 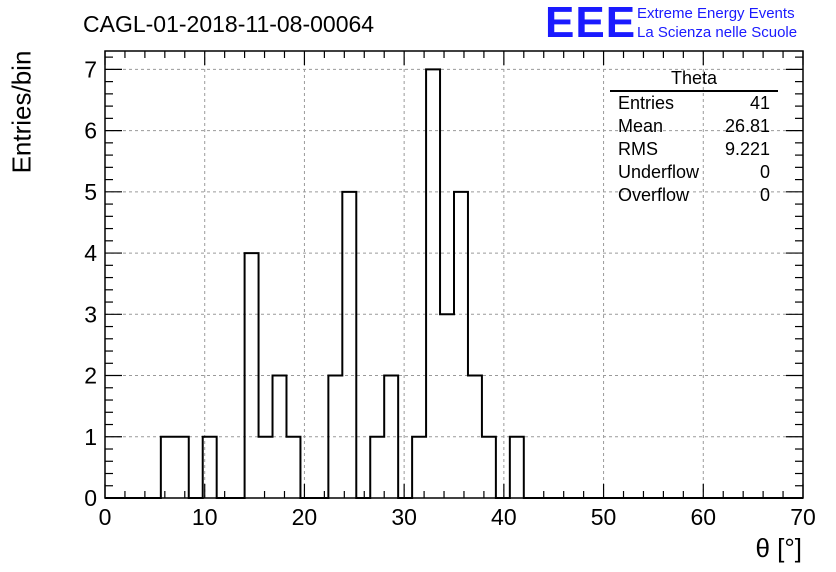 I want to click on y-tick-label: 0, so click(x=90, y=498).